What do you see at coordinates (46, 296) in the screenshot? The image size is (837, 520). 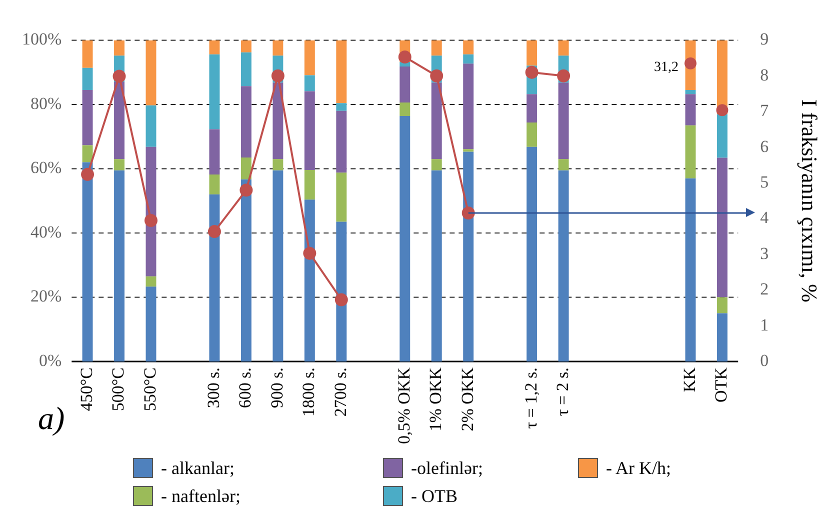 I see `y-tick-label: 20%` at bounding box center [46, 296].